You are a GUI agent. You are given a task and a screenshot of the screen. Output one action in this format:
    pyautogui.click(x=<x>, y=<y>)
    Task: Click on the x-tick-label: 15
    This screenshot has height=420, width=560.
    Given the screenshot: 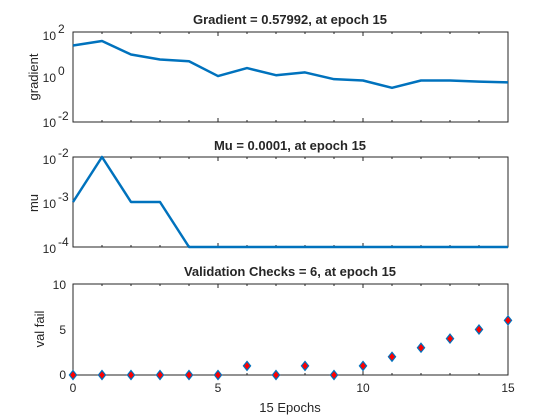 What is the action you would take?
    pyautogui.click(x=508, y=388)
    